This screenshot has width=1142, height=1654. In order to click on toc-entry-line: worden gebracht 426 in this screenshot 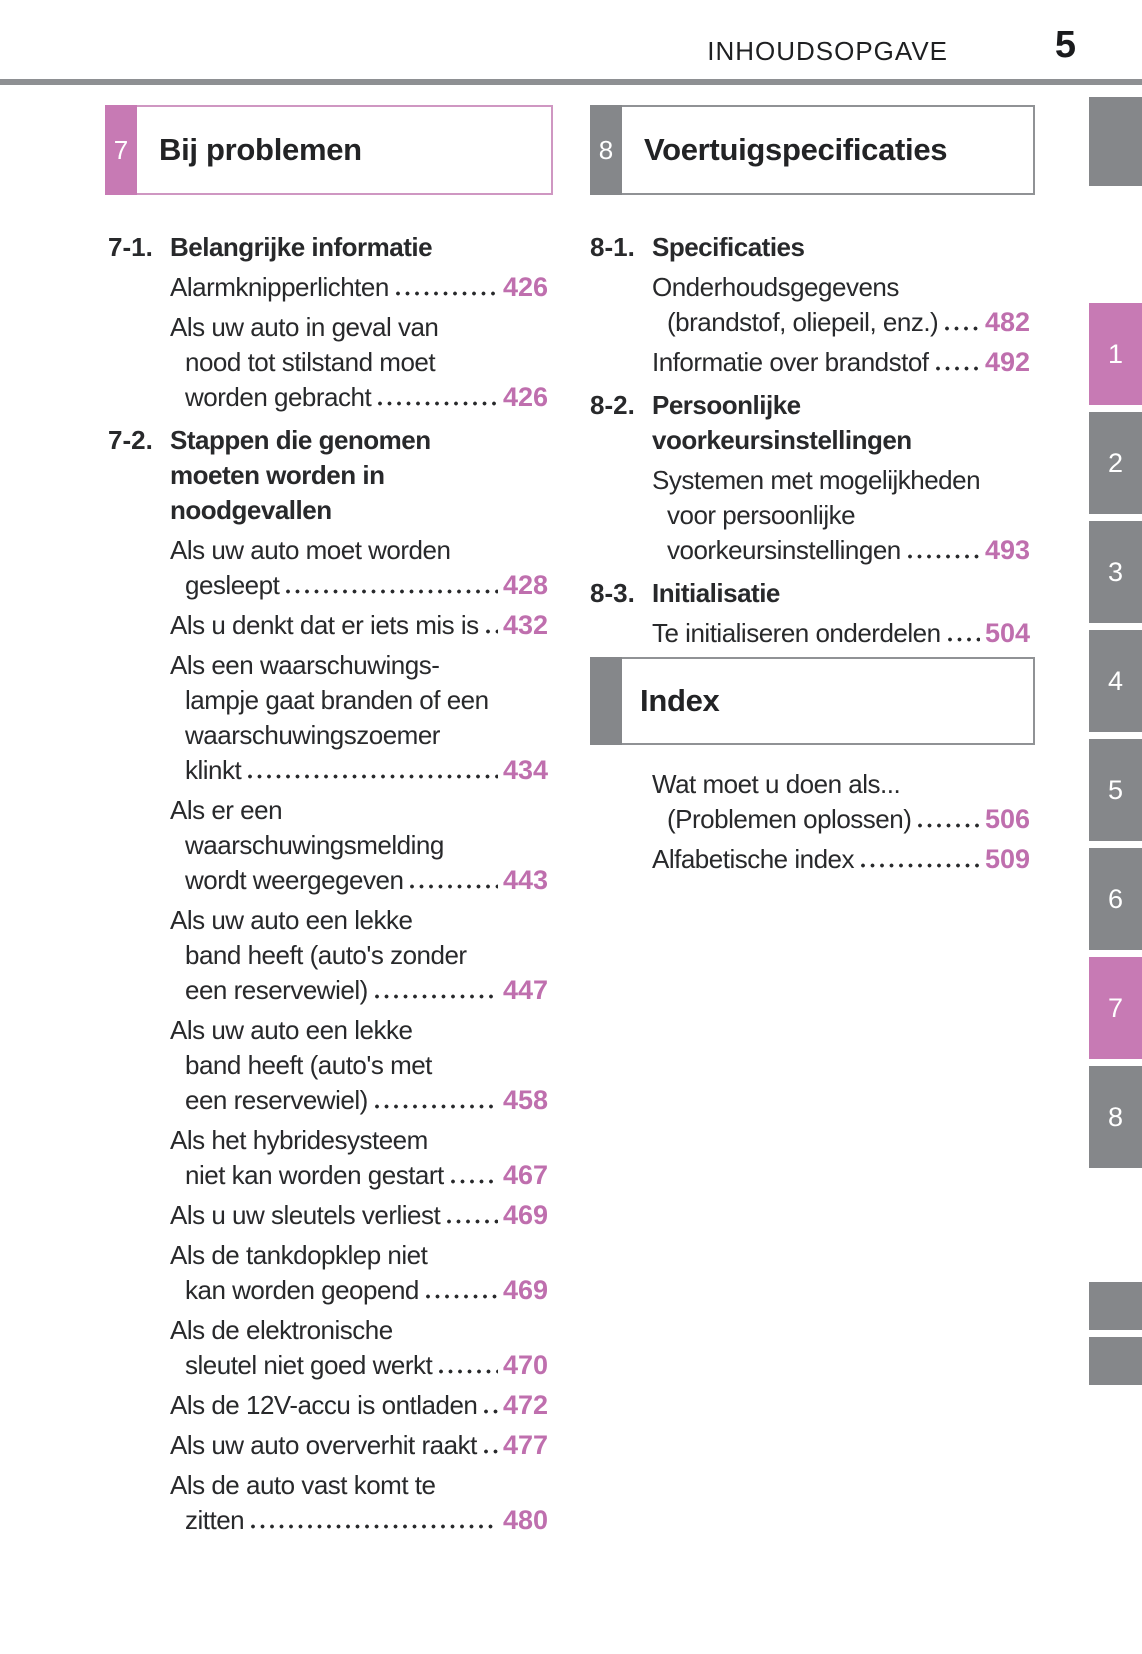, I will do `click(328, 397)`.